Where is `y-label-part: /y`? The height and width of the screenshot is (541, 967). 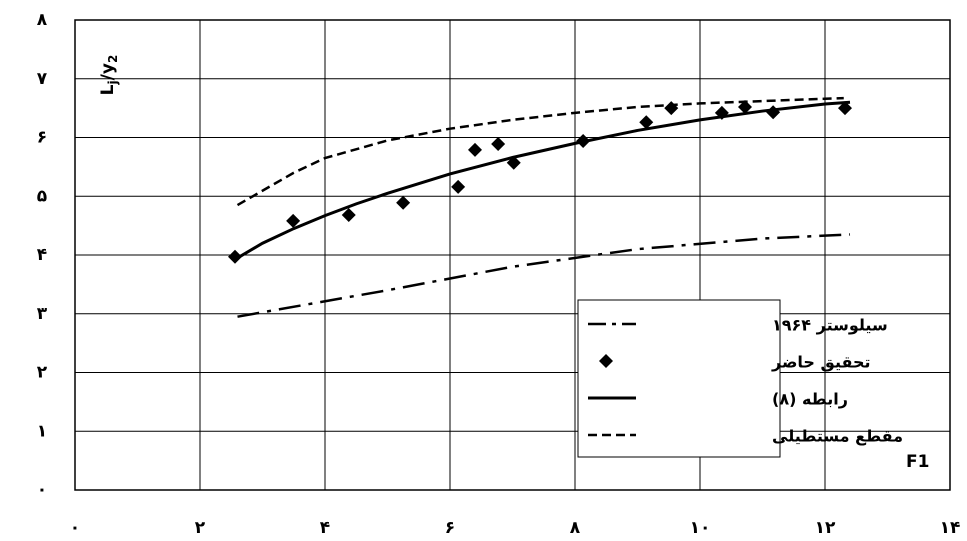 y-label-part: /y is located at coordinates (108, 71).